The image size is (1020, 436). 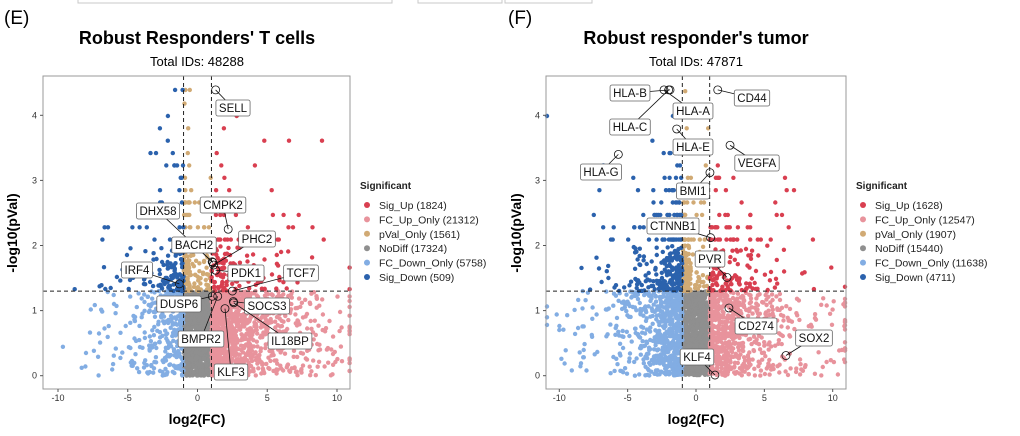 I want to click on legend-item-nodiff: NoDiff (17324), so click(x=405, y=249).